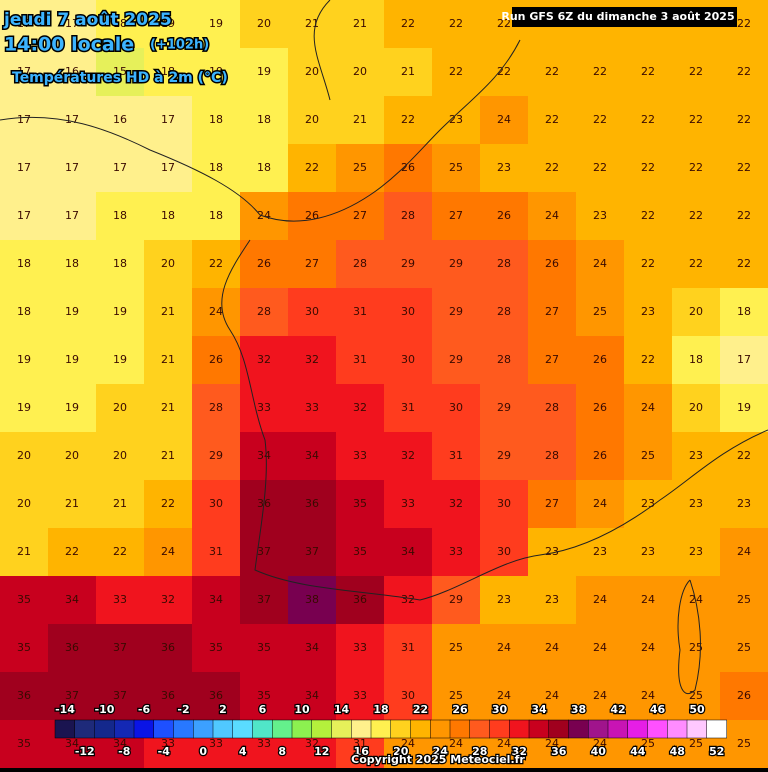  I want to click on temperature-value: 36, so click(168, 647).